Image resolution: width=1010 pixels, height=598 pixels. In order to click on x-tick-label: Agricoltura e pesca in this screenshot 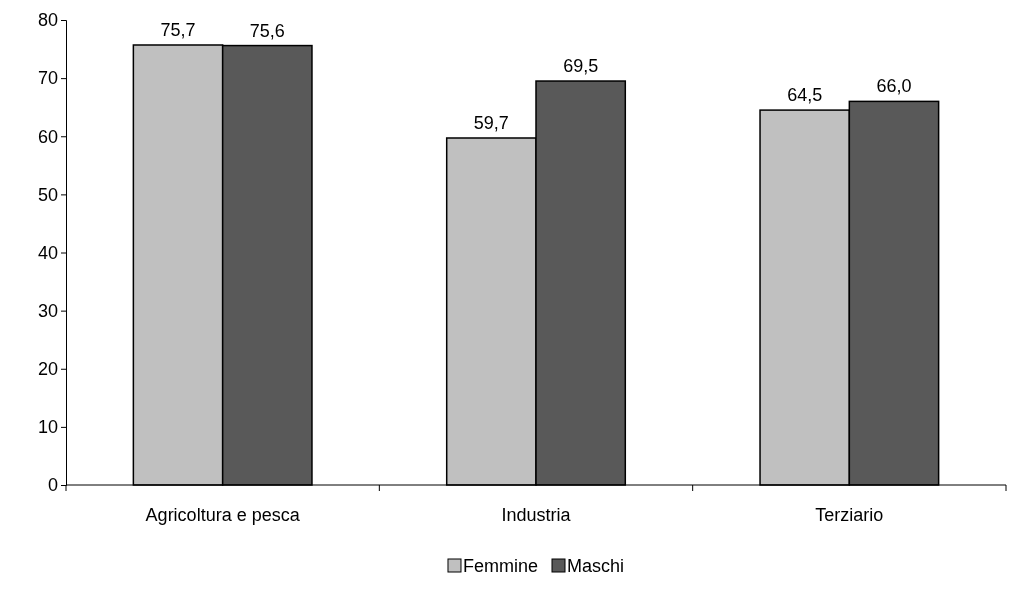, I will do `click(223, 515)`.